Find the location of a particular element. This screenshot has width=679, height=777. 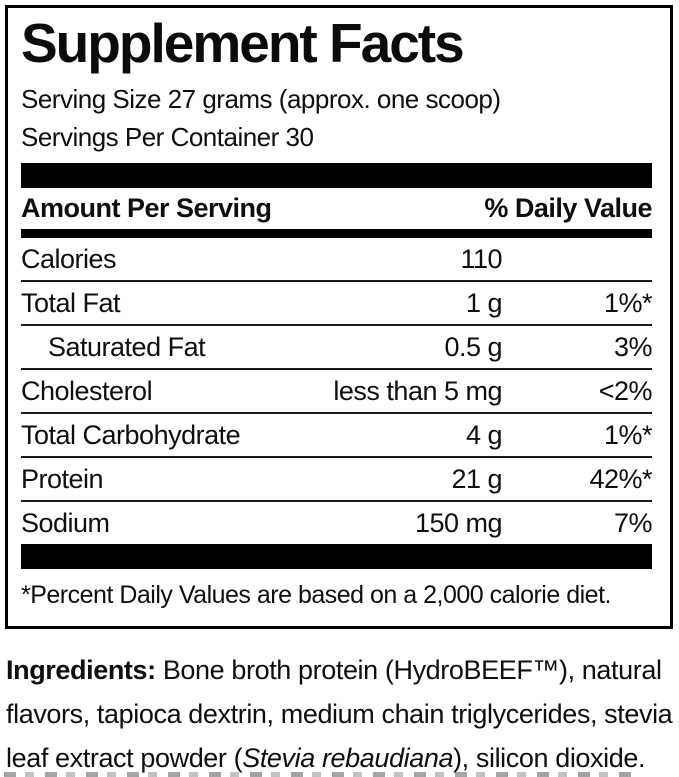

nutrient-amount: less than 5 mg is located at coordinates (417, 390).